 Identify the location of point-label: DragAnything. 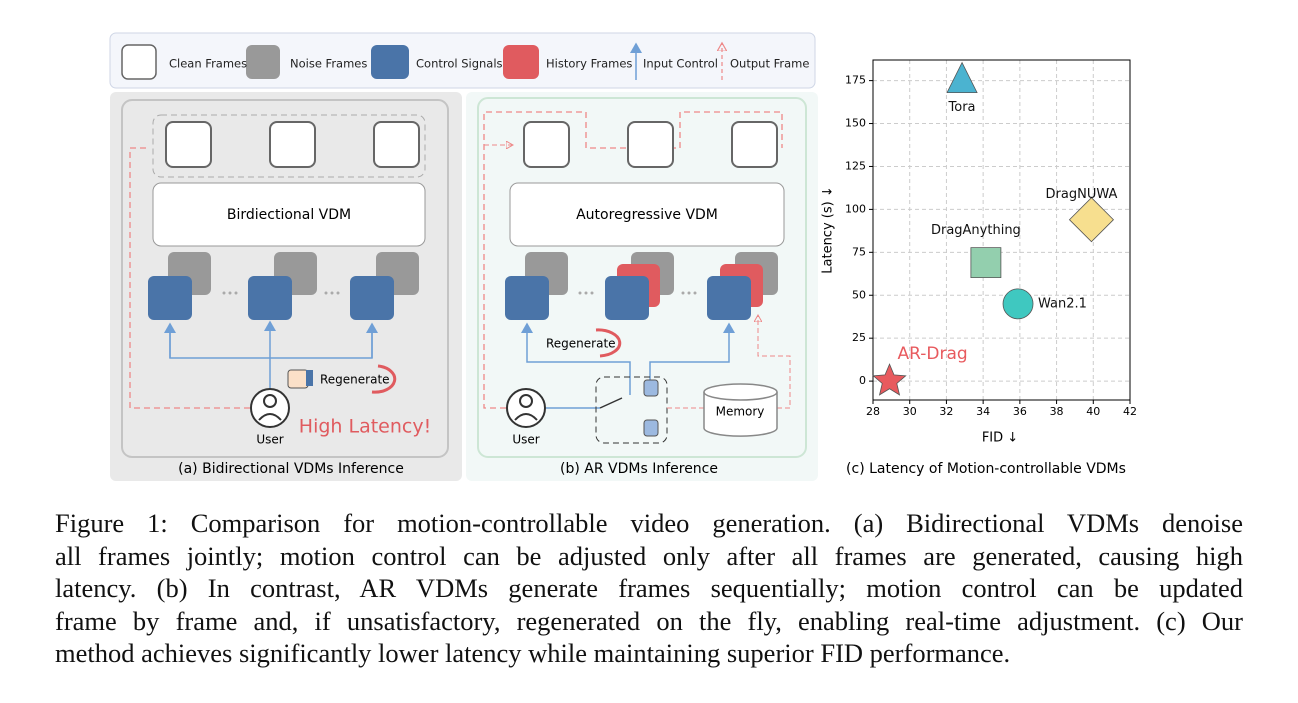
(976, 230).